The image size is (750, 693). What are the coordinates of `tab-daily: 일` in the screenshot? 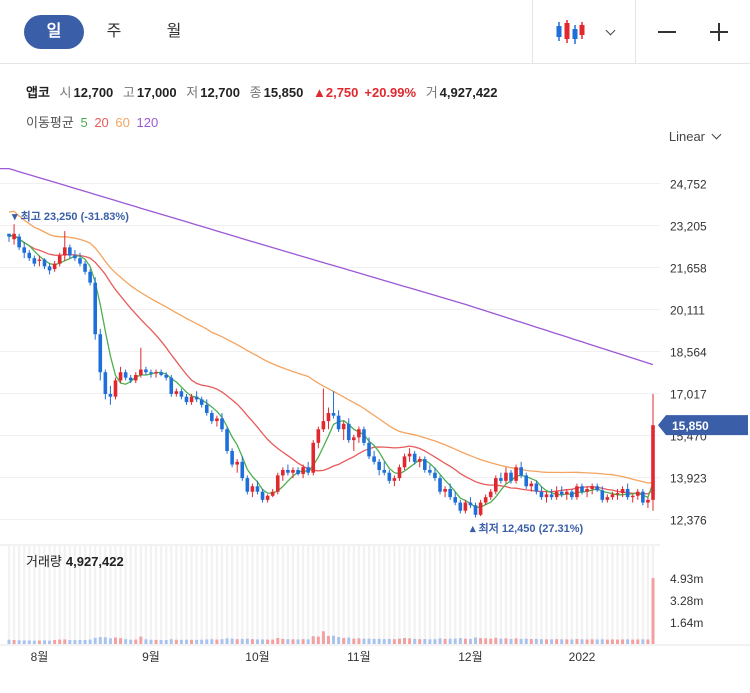 It's located at (54, 32).